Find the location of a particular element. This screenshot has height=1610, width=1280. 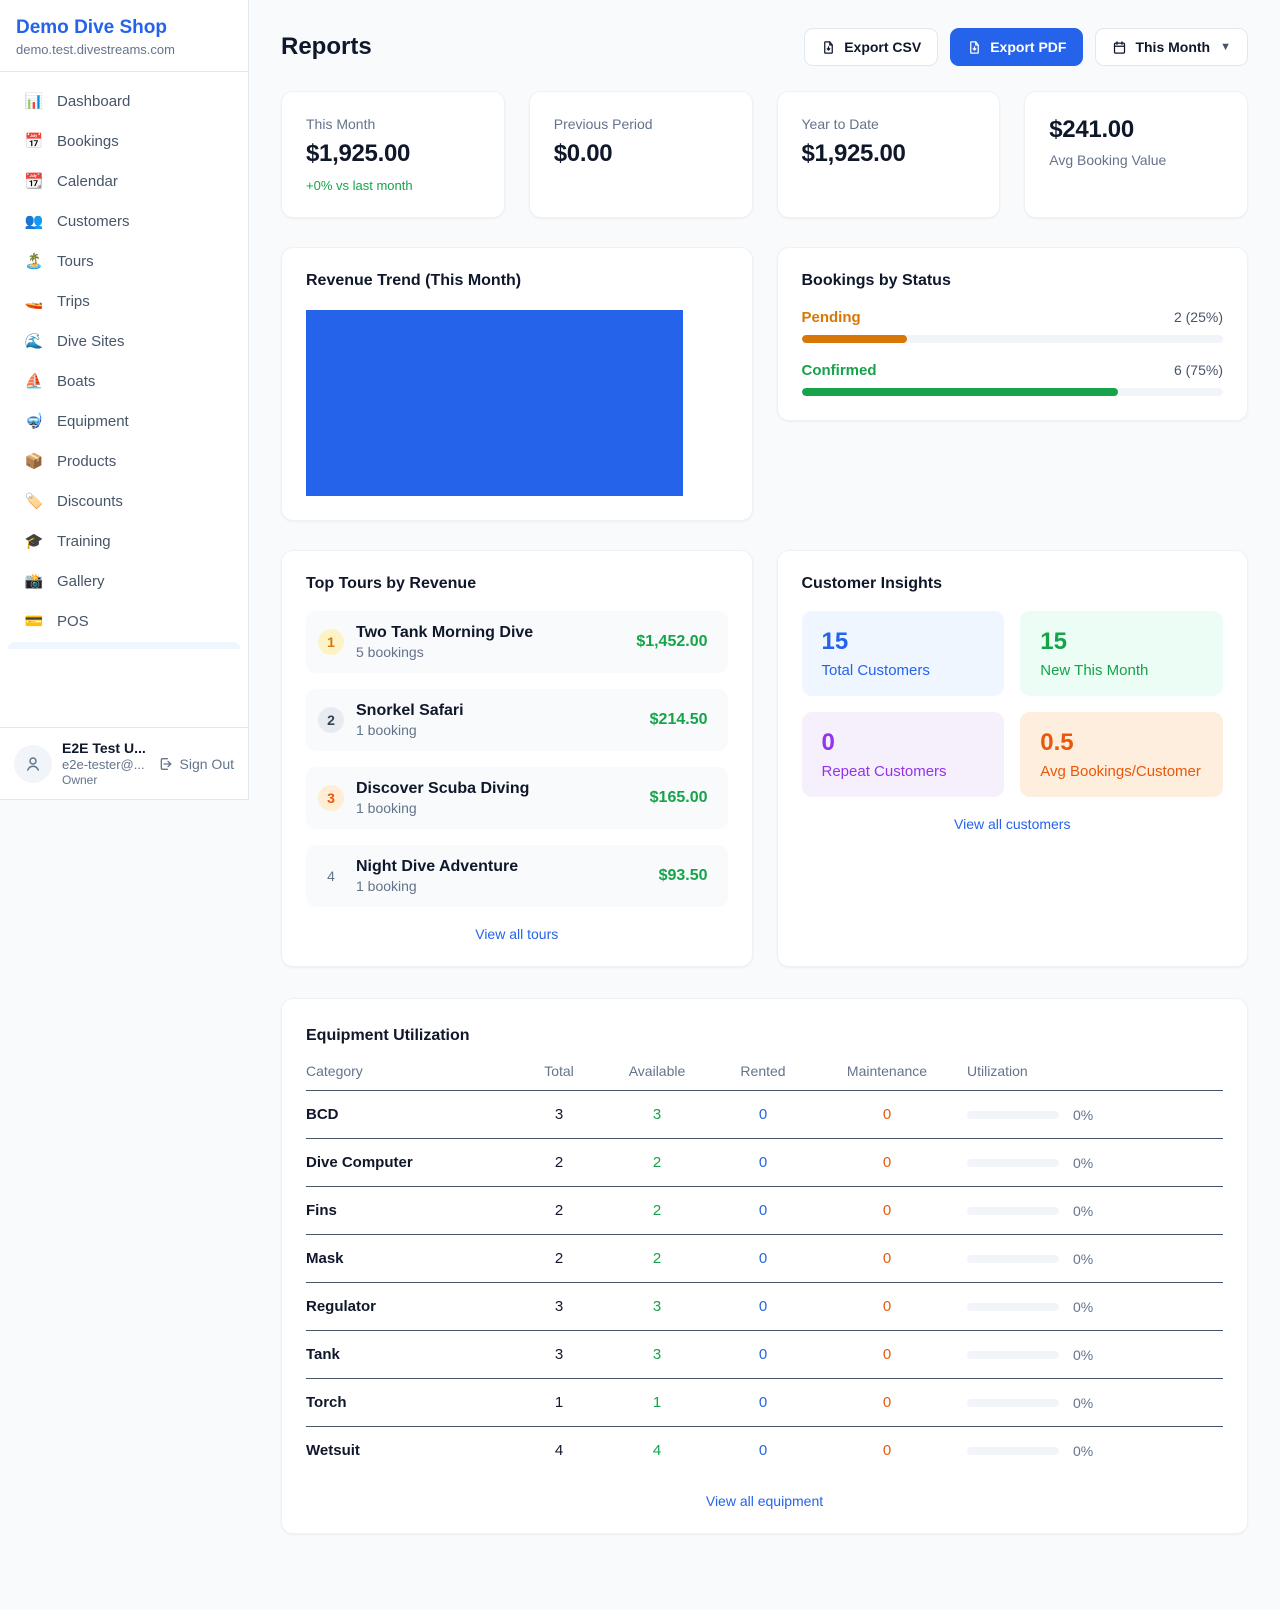

document-icon is located at coordinates (974, 47).